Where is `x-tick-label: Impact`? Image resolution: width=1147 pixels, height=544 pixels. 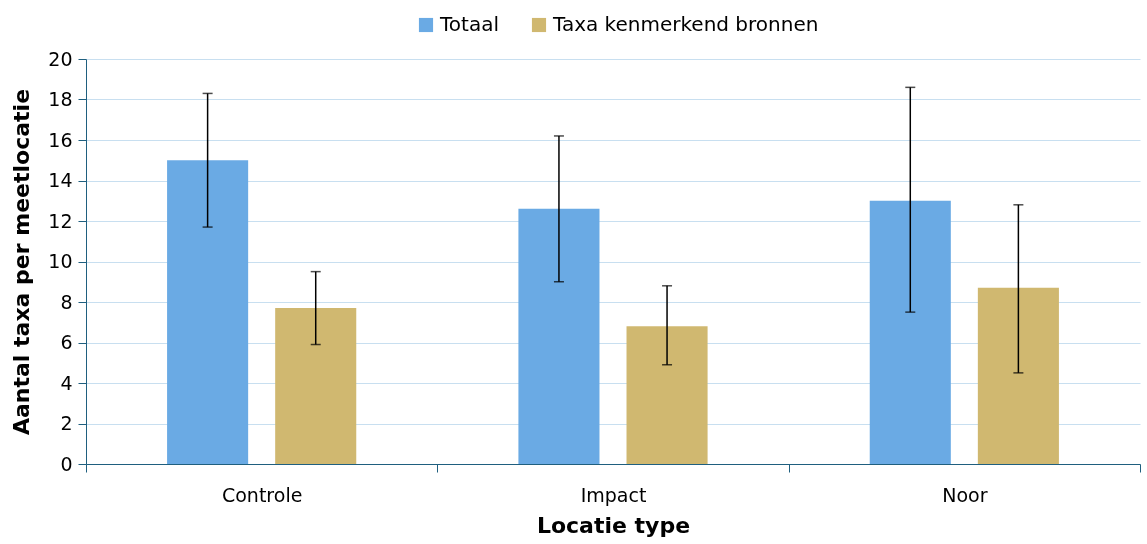 x-tick-label: Impact is located at coordinates (613, 494).